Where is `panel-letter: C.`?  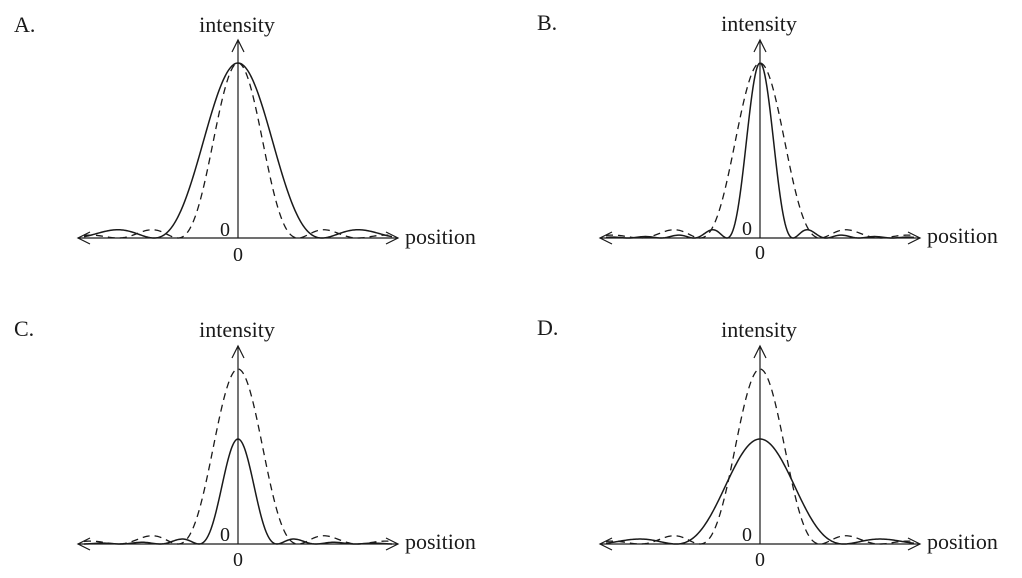
panel-letter: C. is located at coordinates (24, 328).